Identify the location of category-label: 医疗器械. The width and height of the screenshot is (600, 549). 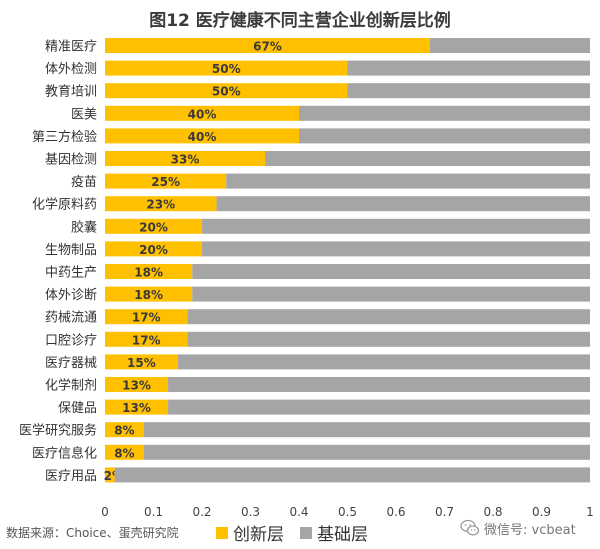
(71, 363).